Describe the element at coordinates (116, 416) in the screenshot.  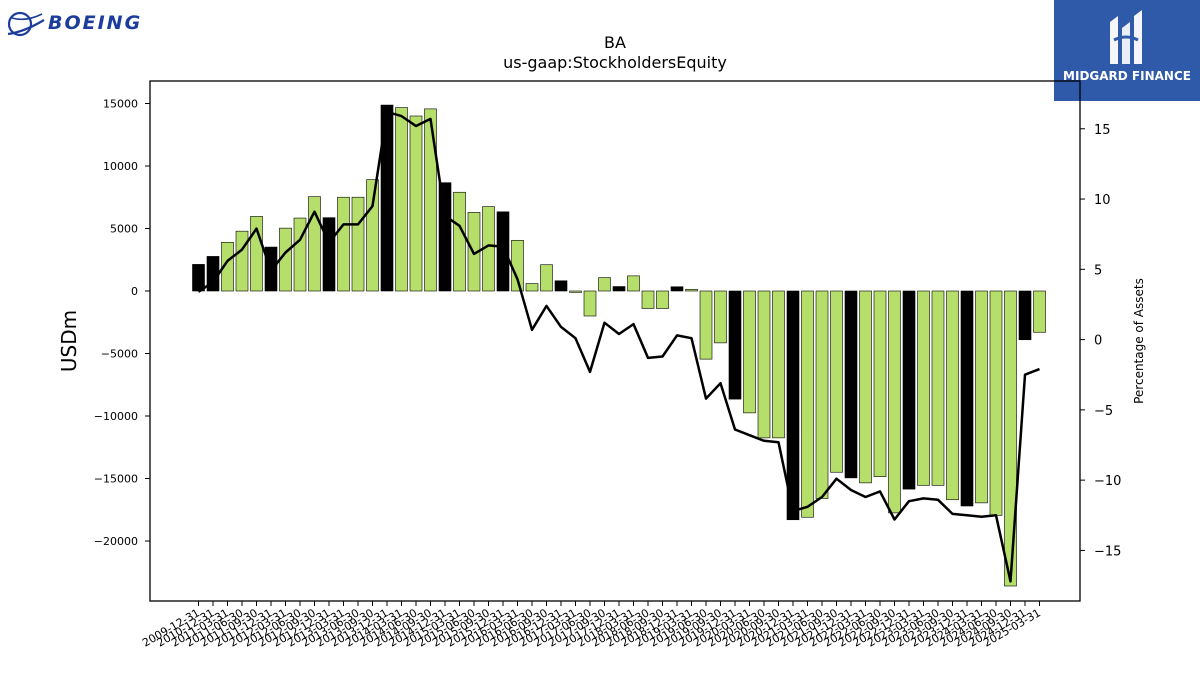
I see `y-tick-label: −10000` at that location.